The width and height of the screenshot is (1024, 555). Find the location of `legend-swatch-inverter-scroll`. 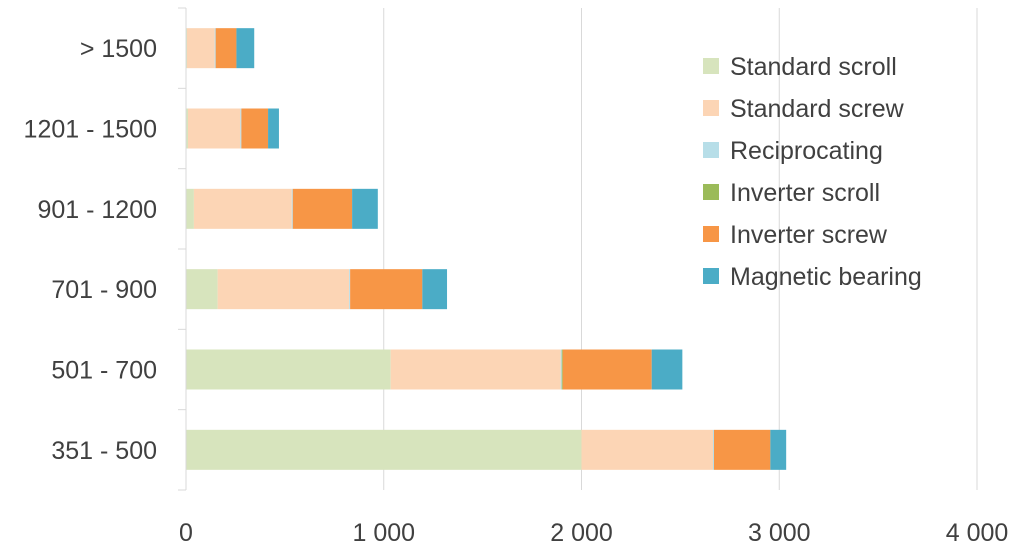

legend-swatch-inverter-scroll is located at coordinates (711, 192).